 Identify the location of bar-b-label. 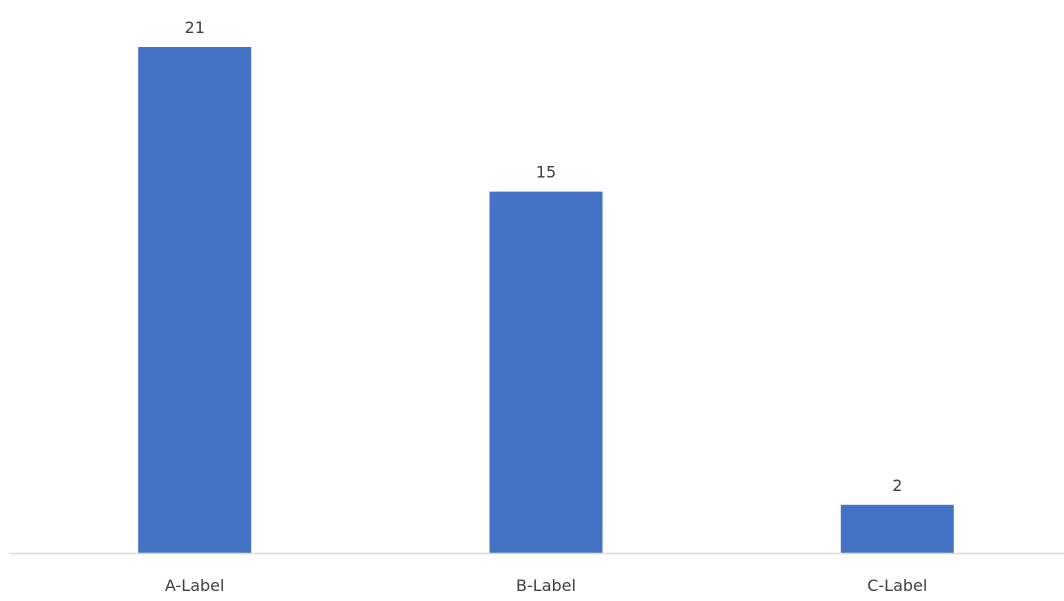
(546, 372).